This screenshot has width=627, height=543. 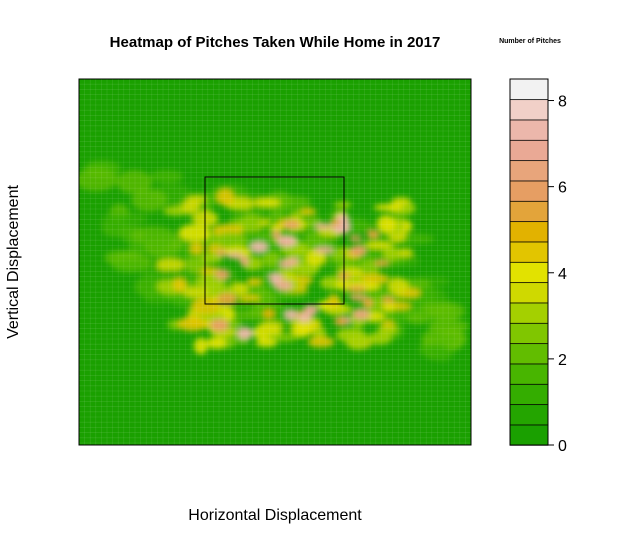 I want to click on legend-title: Number of Pitches, so click(x=530, y=41).